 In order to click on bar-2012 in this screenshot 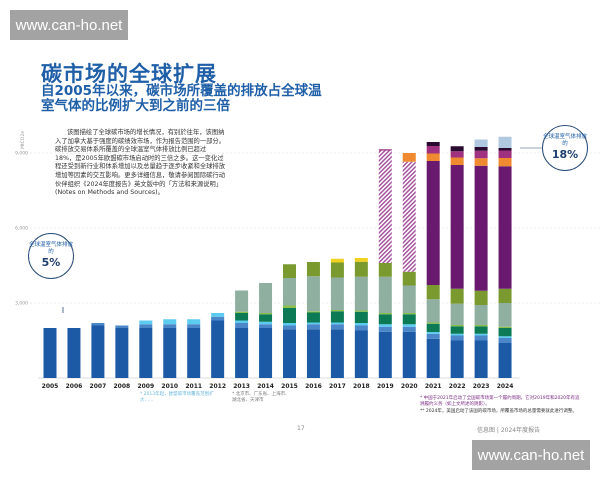, I will do `click(218, 345)`.